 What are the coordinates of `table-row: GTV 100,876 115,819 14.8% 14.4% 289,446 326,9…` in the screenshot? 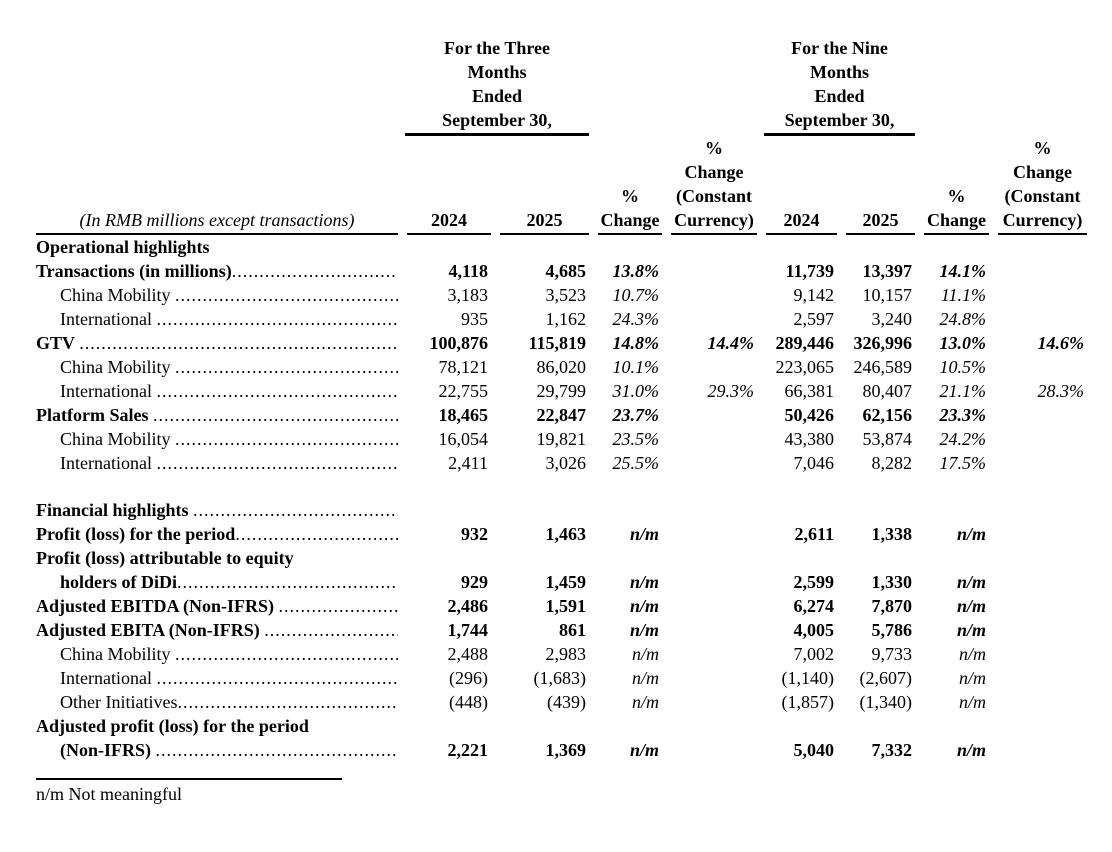 It's located at (561, 343).